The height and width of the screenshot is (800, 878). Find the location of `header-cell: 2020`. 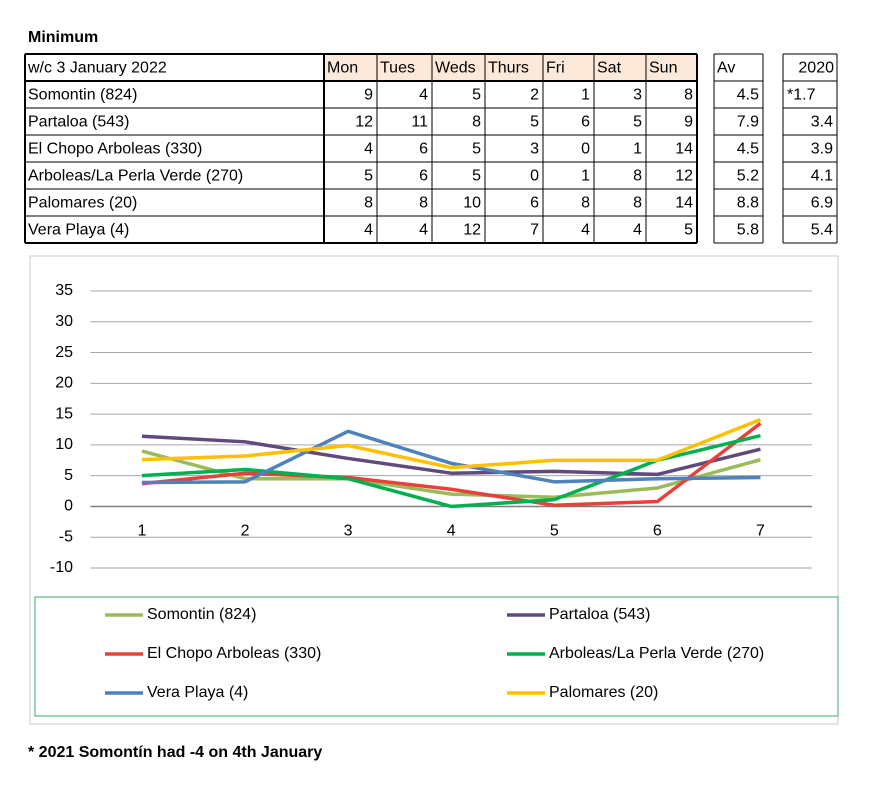

header-cell: 2020 is located at coordinates (816, 68).